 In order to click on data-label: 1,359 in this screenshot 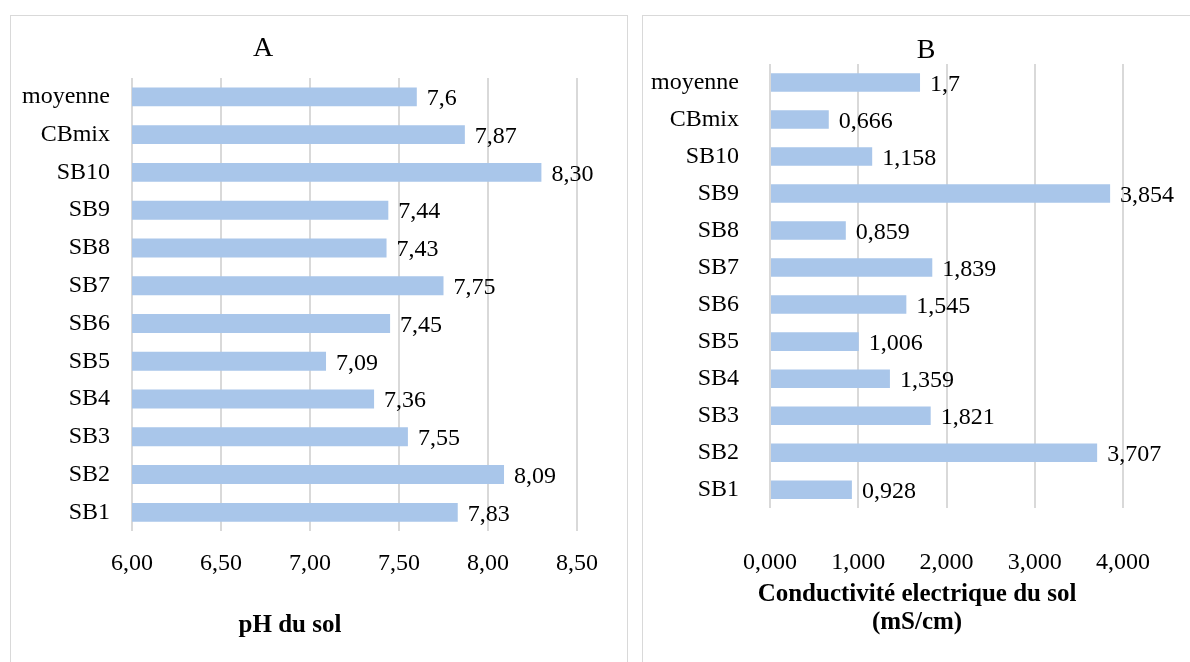, I will do `click(926, 378)`.